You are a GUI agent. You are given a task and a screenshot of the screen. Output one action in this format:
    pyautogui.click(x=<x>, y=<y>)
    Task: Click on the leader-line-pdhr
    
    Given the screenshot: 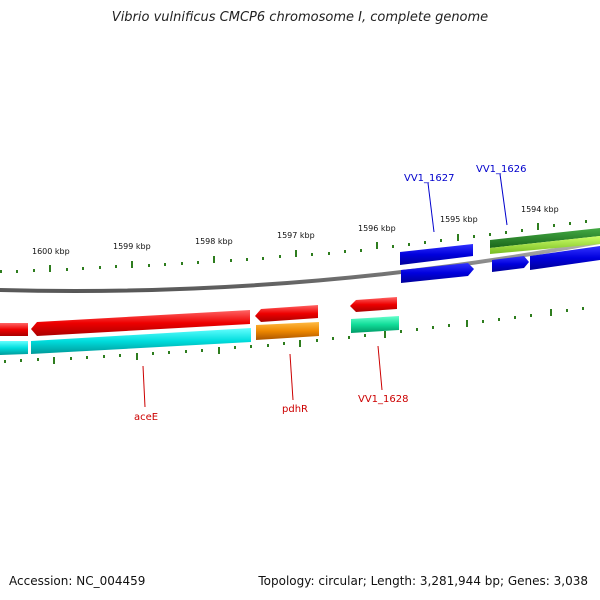 What is the action you would take?
    pyautogui.click(x=291, y=377)
    